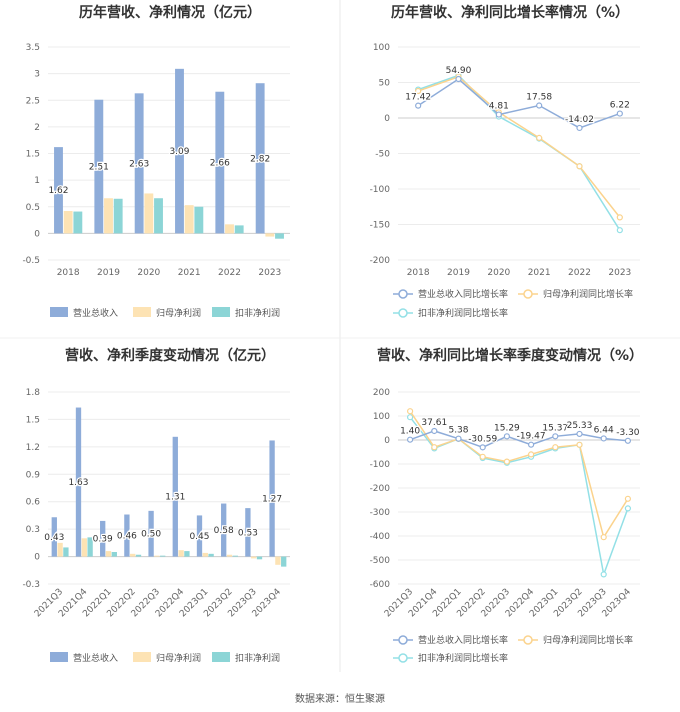 This screenshot has width=680, height=712. I want to click on data-label: 17.42, so click(418, 98).